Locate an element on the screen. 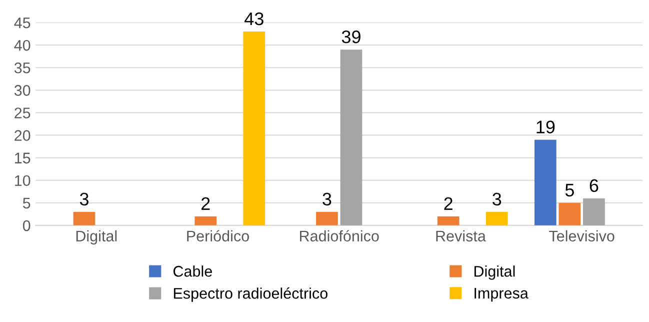 The width and height of the screenshot is (649, 322). legend-label: Digital is located at coordinates (494, 273).